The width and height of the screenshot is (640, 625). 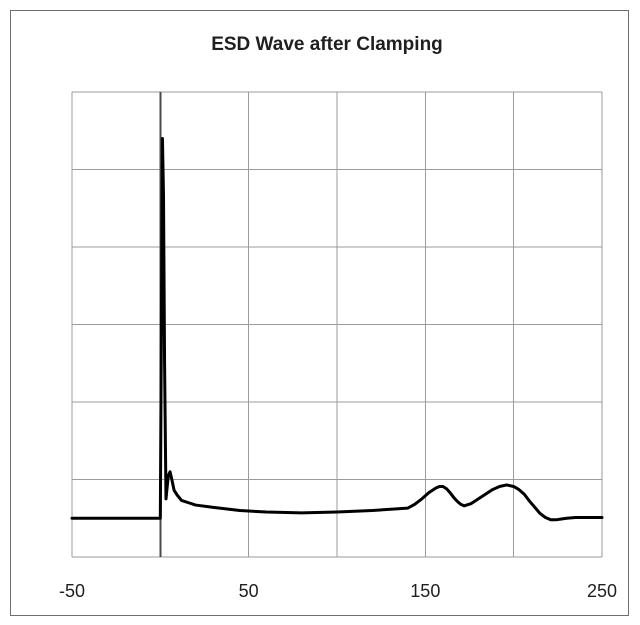 What do you see at coordinates (327, 44) in the screenshot?
I see `chart-title: ESD Wave after Clamping` at bounding box center [327, 44].